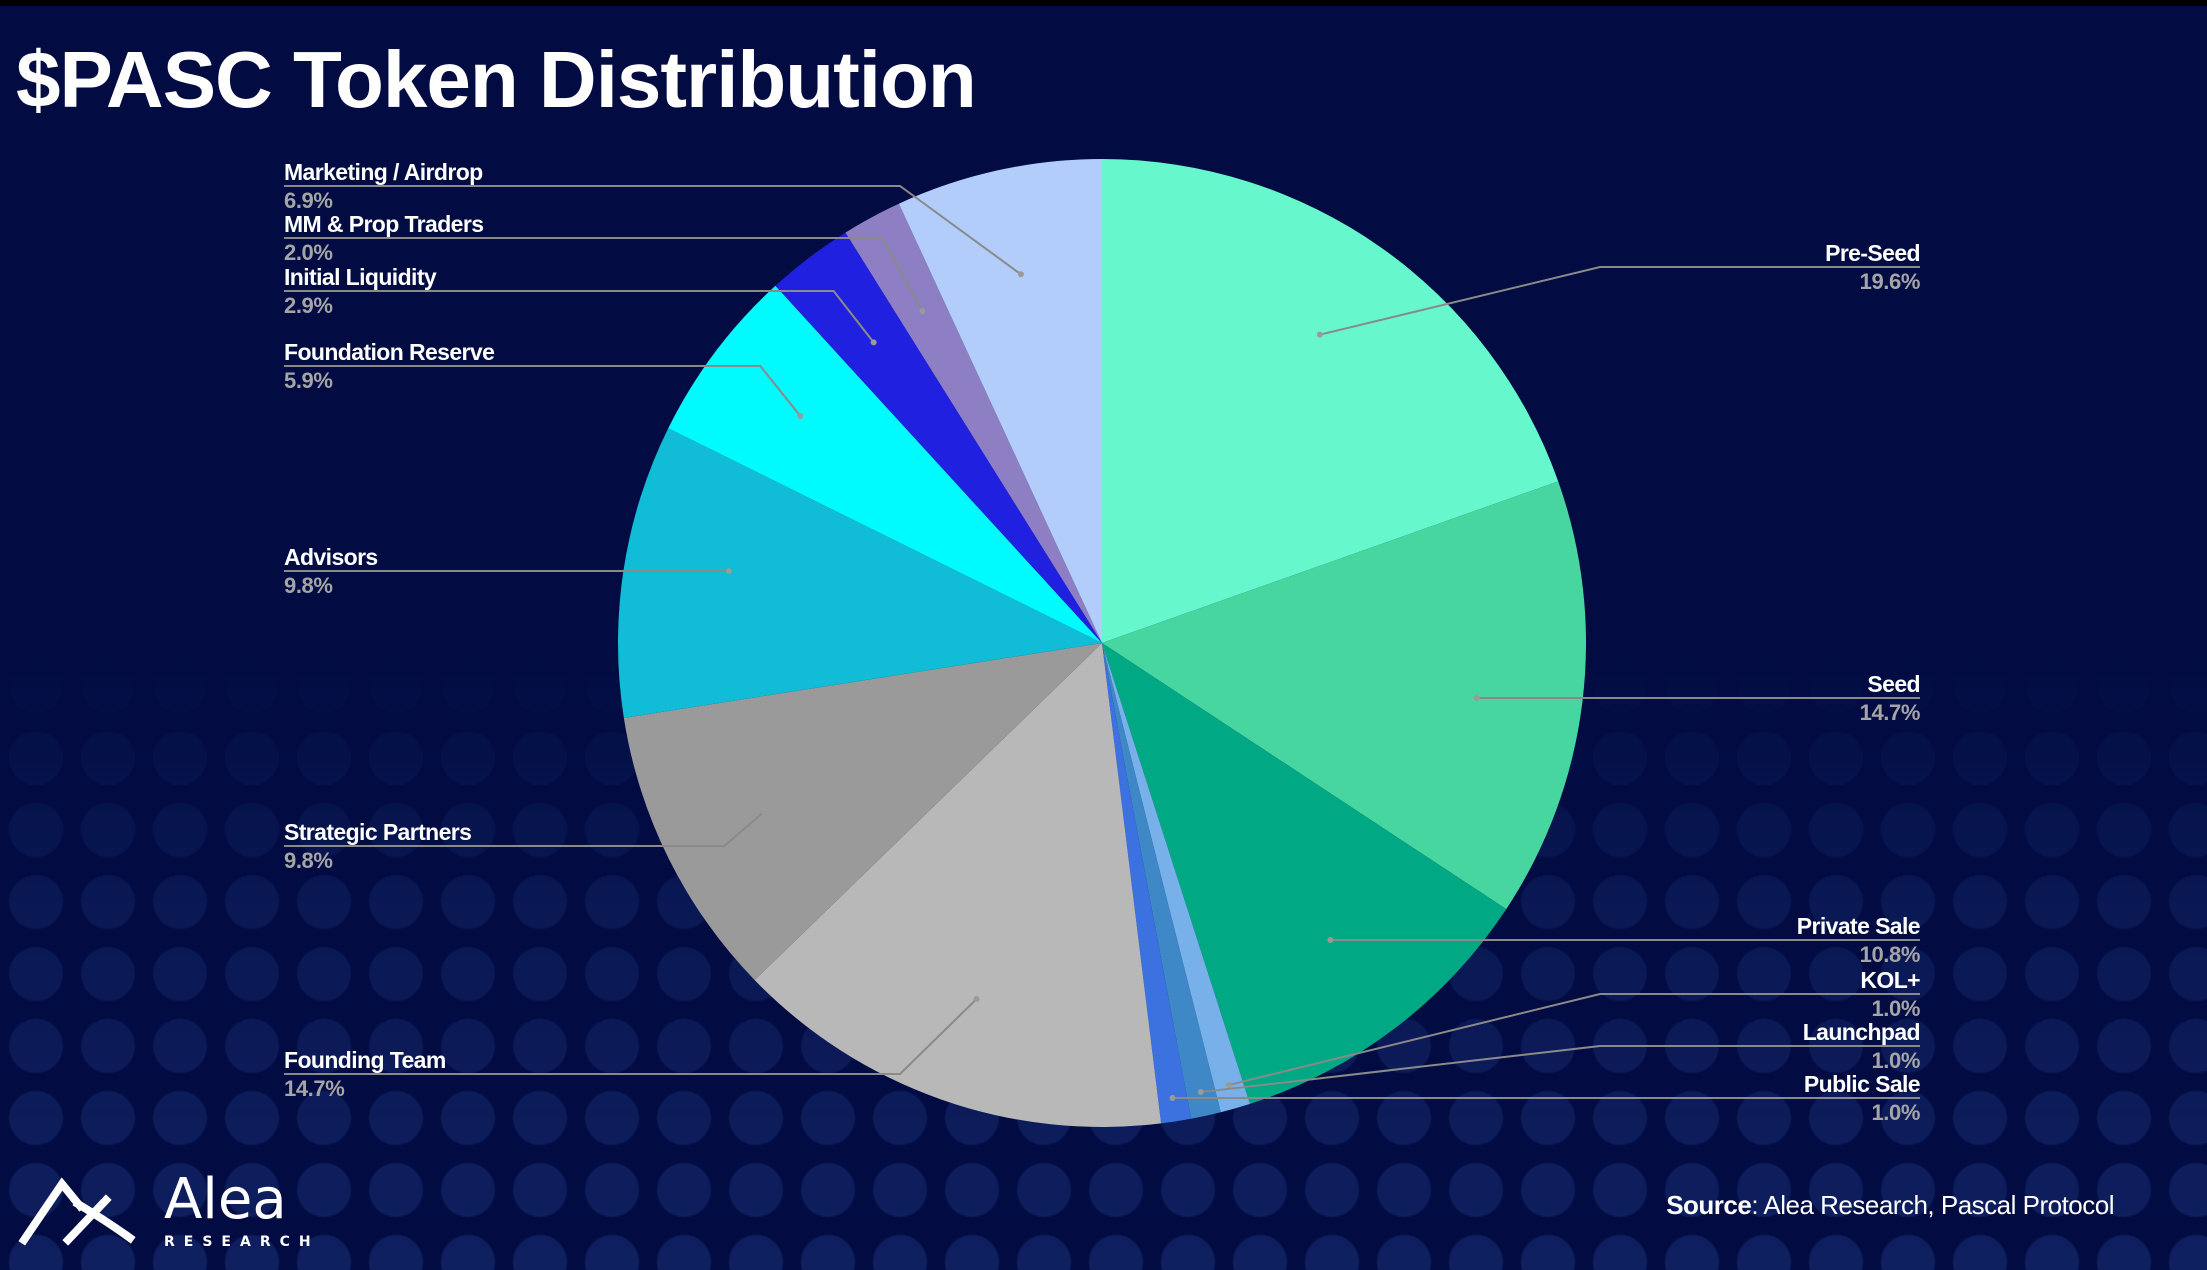 The width and height of the screenshot is (2207, 1270). I want to click on slice-pct-advisors: 9.8%, so click(308, 585).